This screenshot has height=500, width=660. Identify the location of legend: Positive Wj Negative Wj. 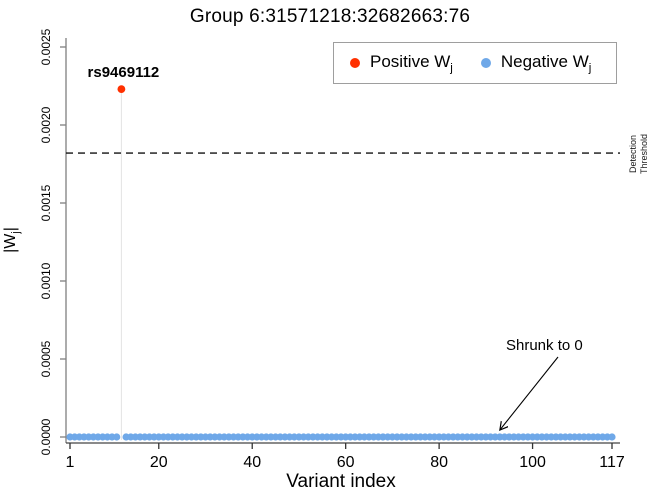
(475, 63).